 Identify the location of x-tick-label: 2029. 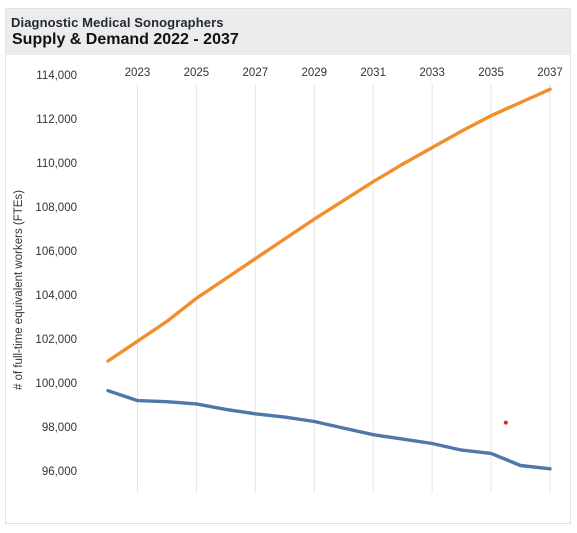
(314, 73).